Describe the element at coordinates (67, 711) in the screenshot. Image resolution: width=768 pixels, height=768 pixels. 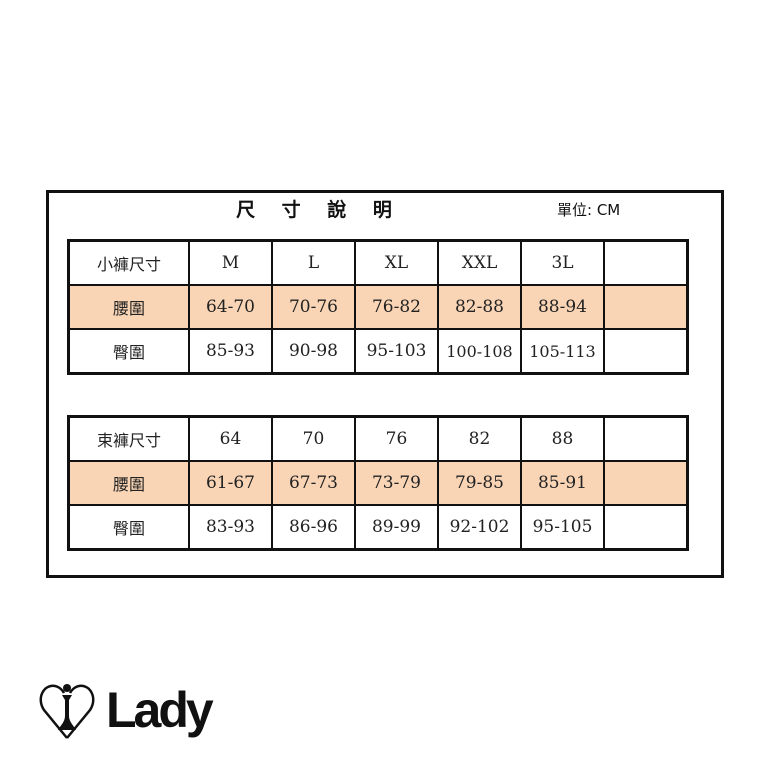
I see `heart-figure-icon` at that location.